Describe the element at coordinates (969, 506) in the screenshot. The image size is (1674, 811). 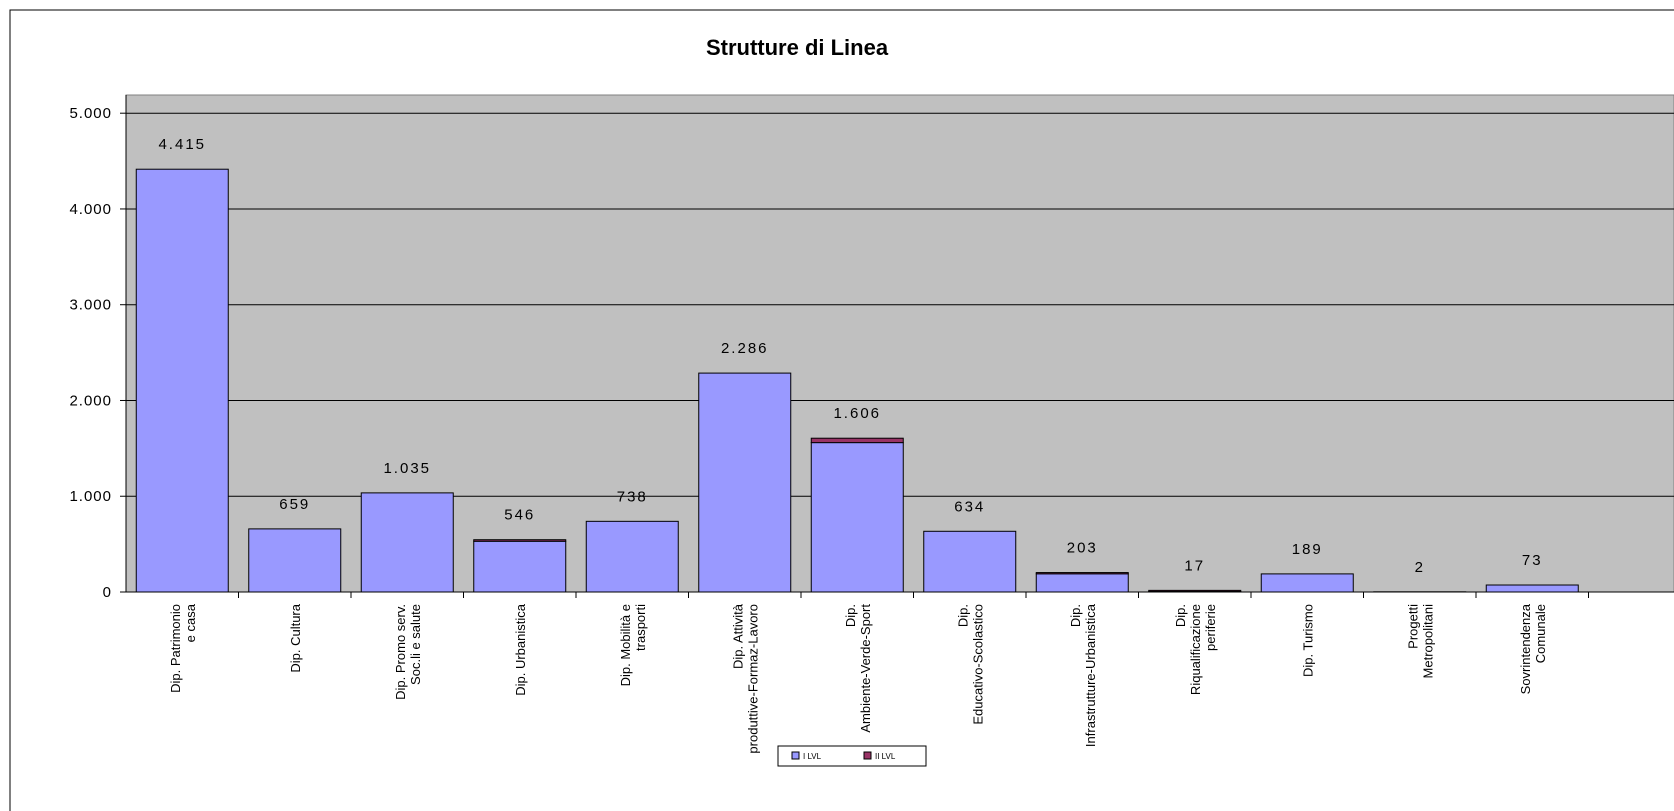
I see `data-label: 634` at that location.